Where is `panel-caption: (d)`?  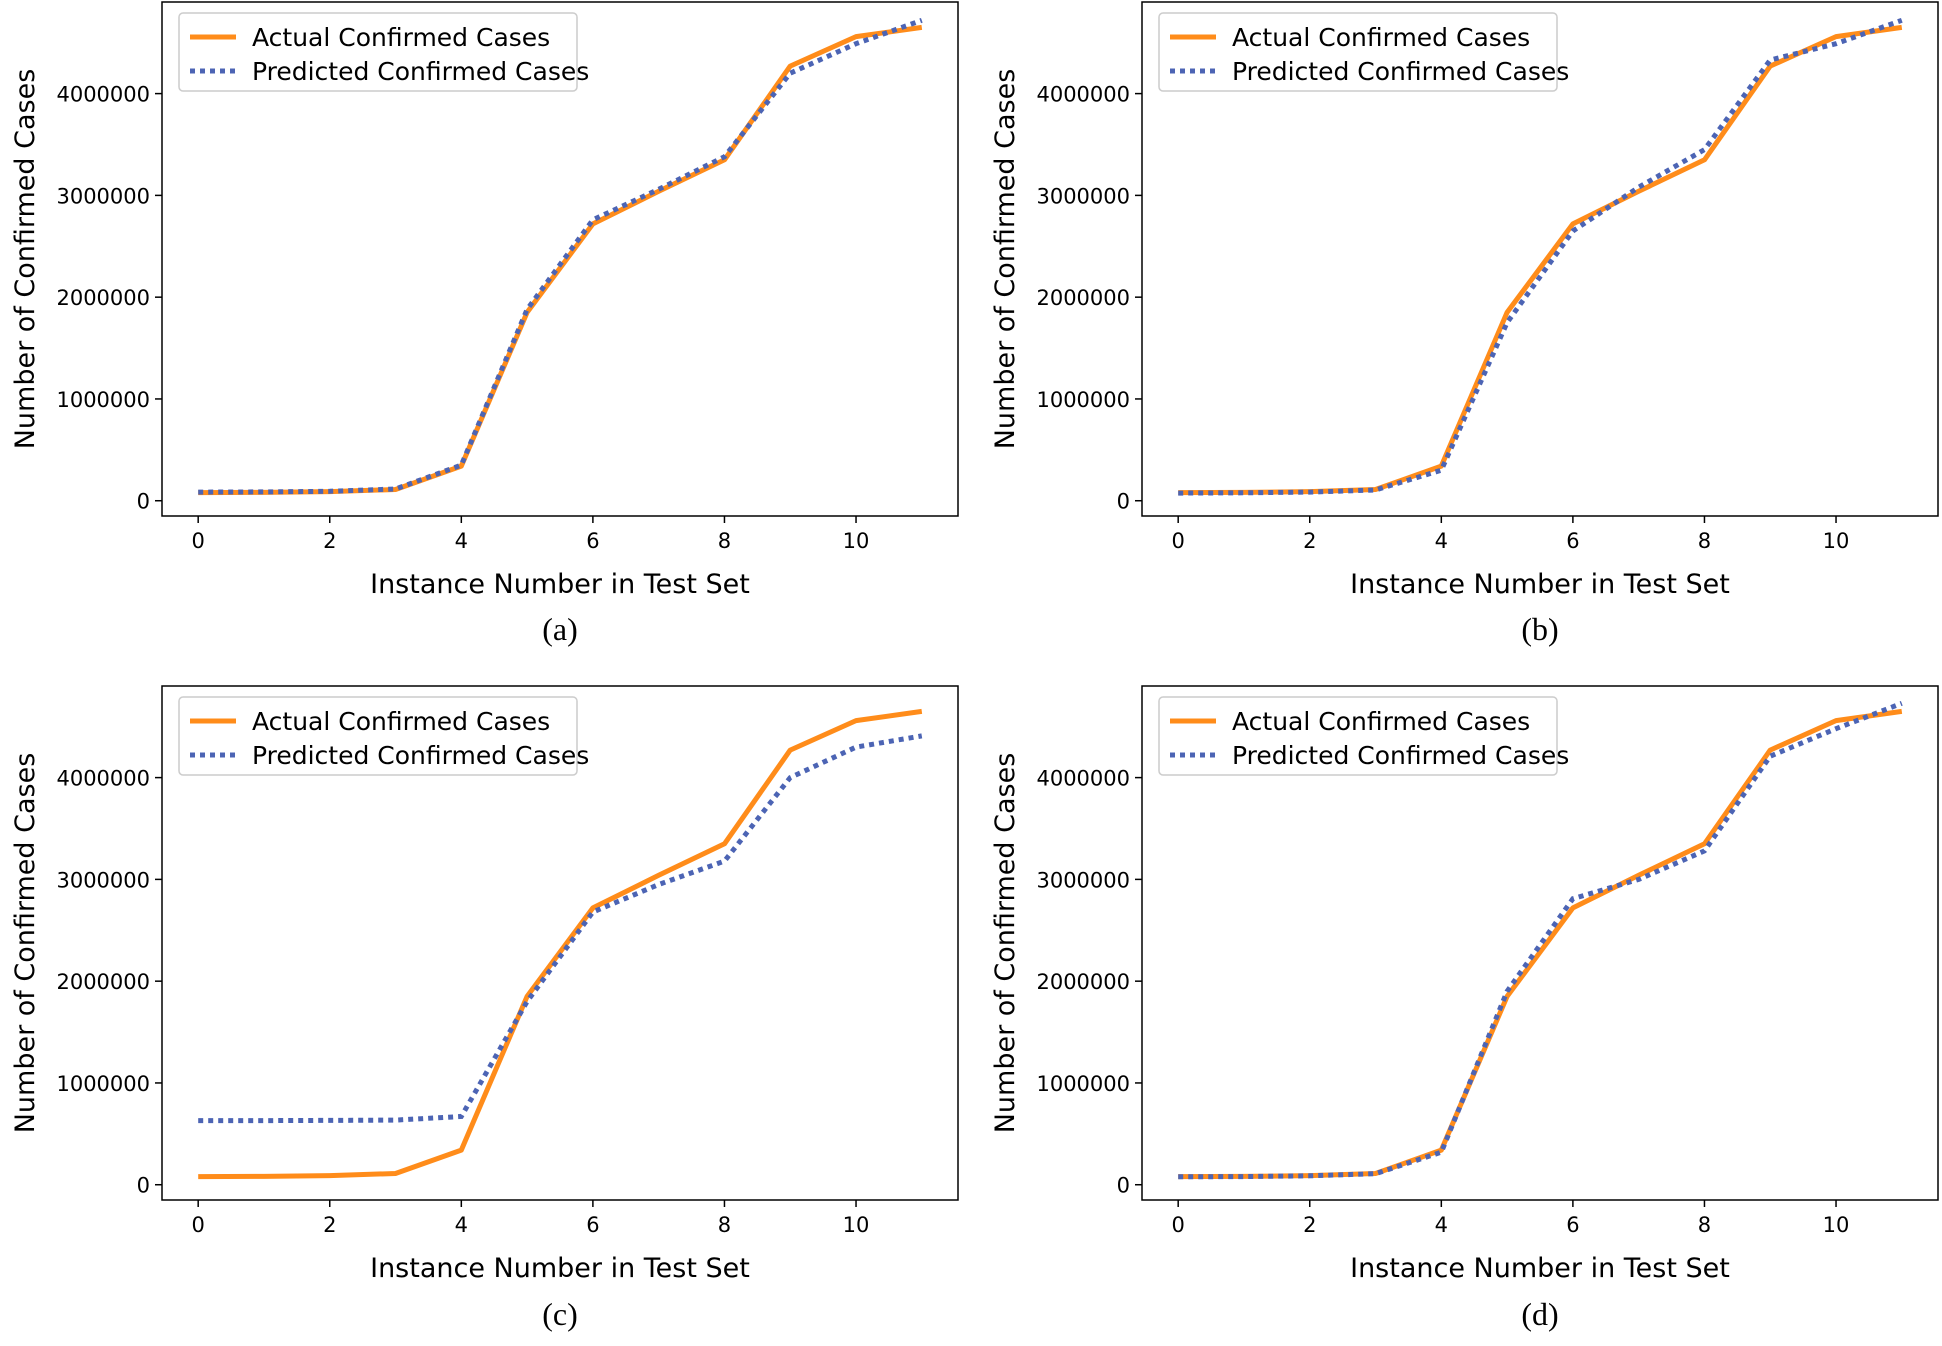 panel-caption: (d) is located at coordinates (1539, 1314).